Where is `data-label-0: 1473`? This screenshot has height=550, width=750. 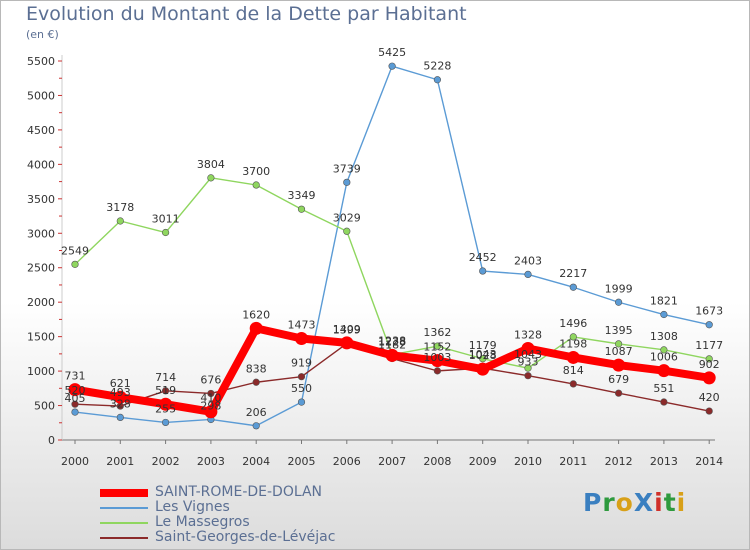 data-label-0: 1473 is located at coordinates (302, 324).